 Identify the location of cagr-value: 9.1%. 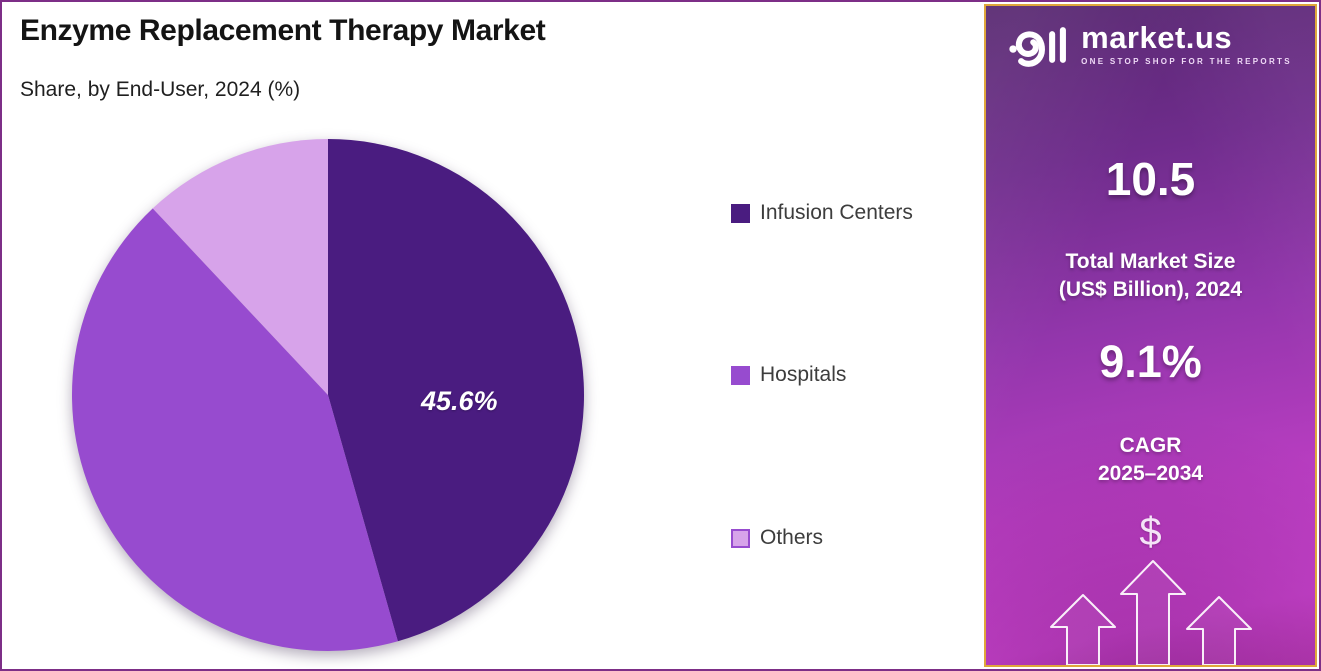
(1150, 361).